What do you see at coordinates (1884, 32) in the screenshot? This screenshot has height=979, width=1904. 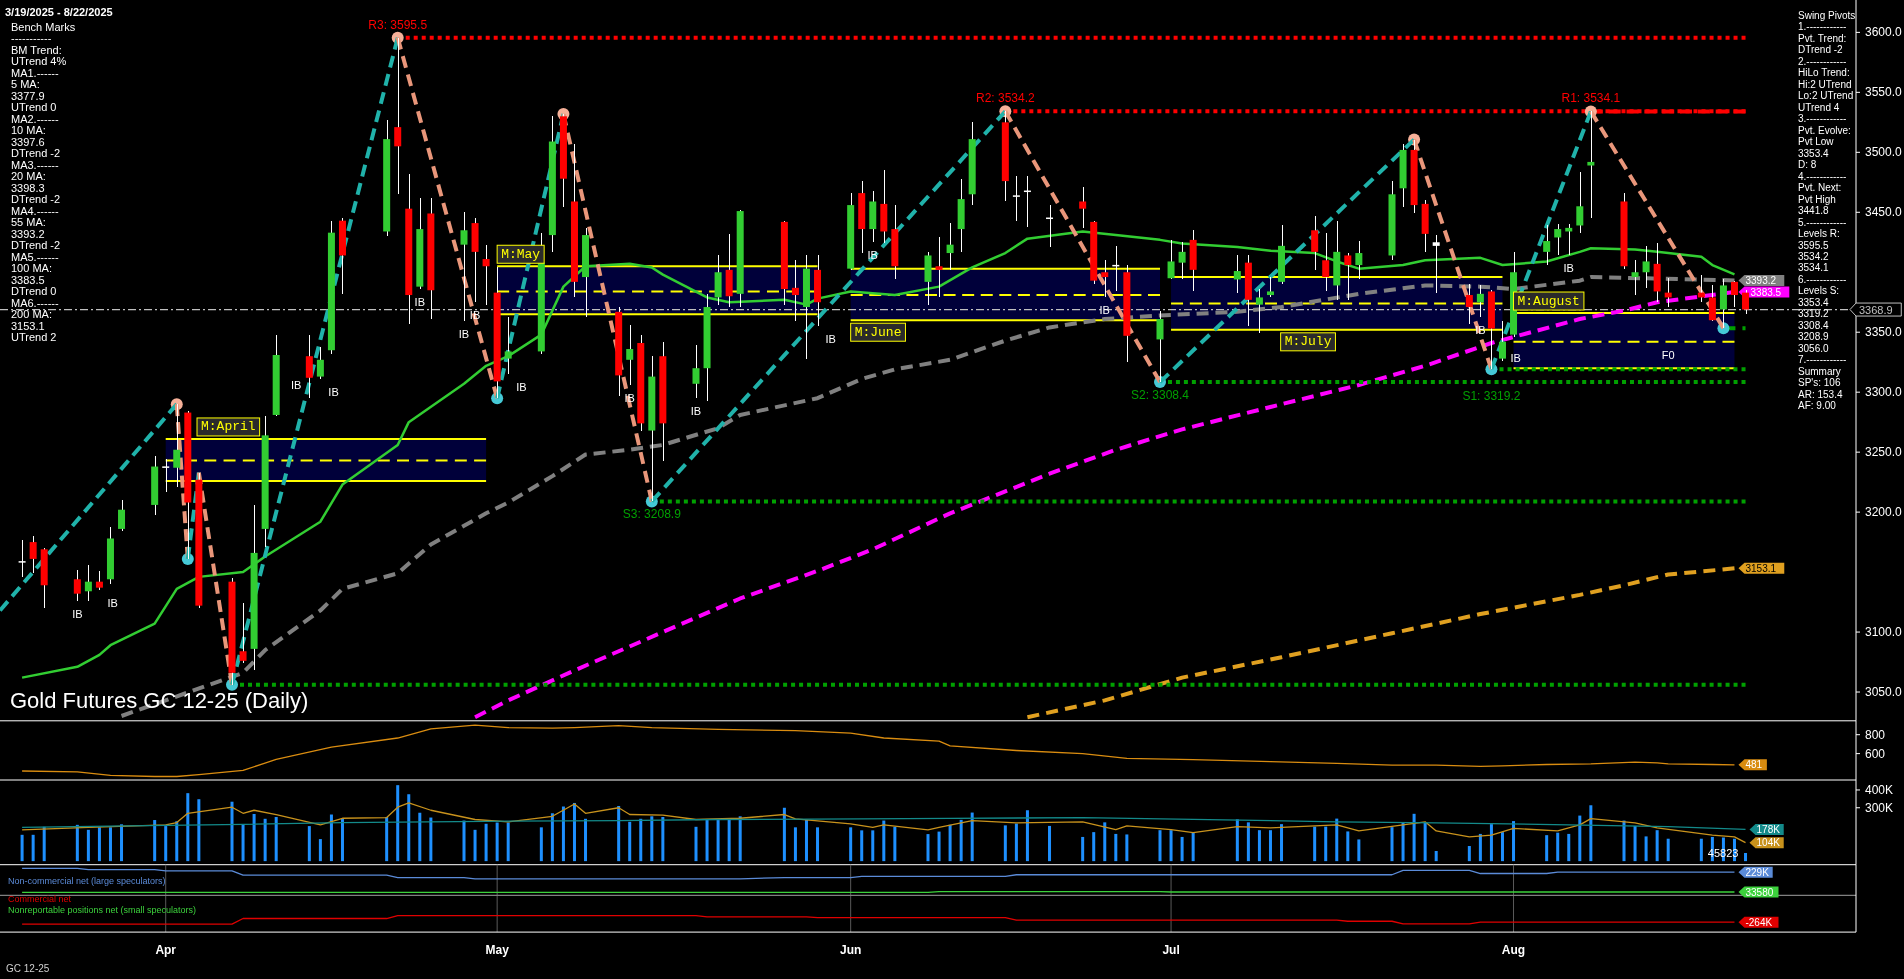 I see `y-tick-label: 3600.0` at bounding box center [1884, 32].